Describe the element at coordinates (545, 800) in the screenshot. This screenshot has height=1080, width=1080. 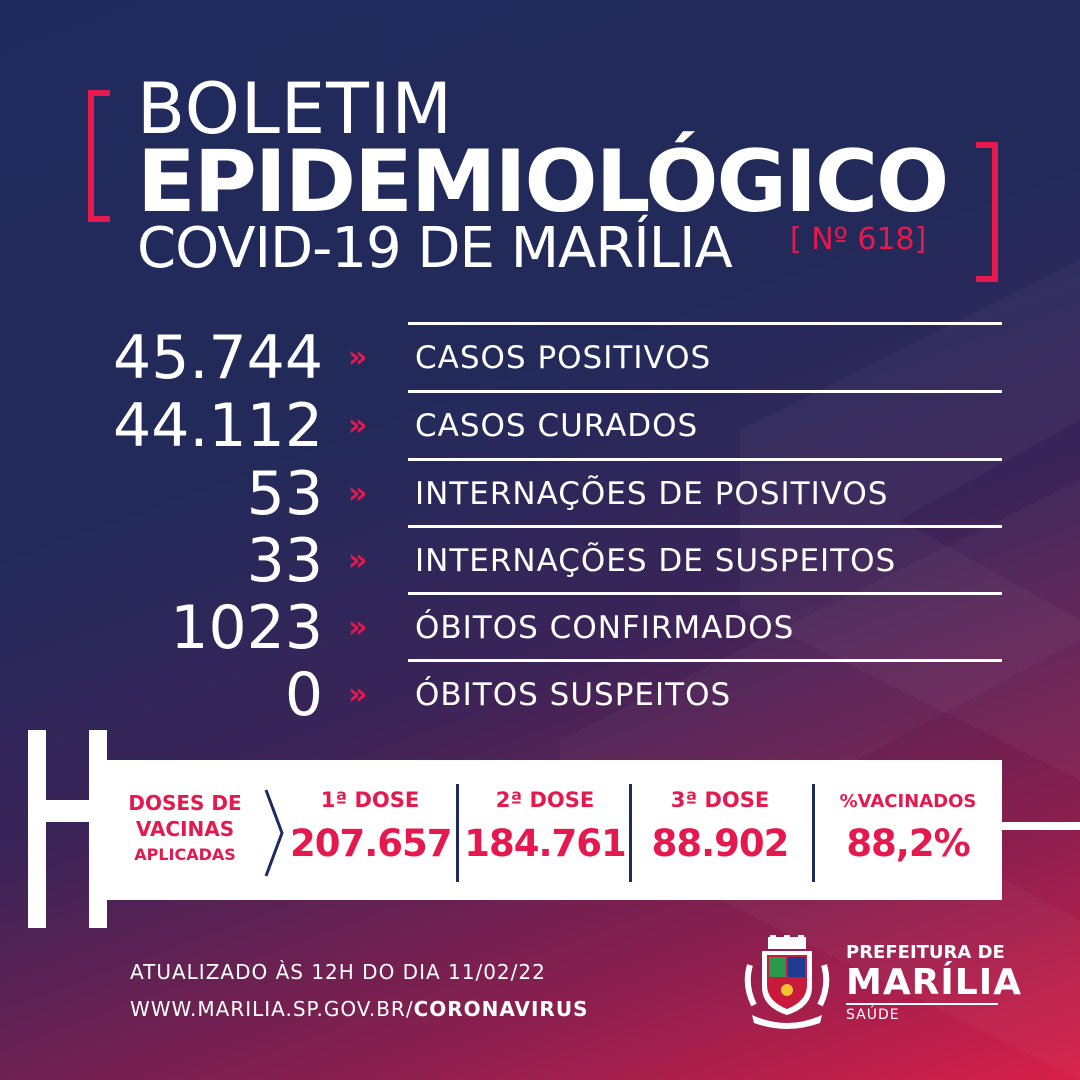
I see `dose-label: 2ª DOSE` at that location.